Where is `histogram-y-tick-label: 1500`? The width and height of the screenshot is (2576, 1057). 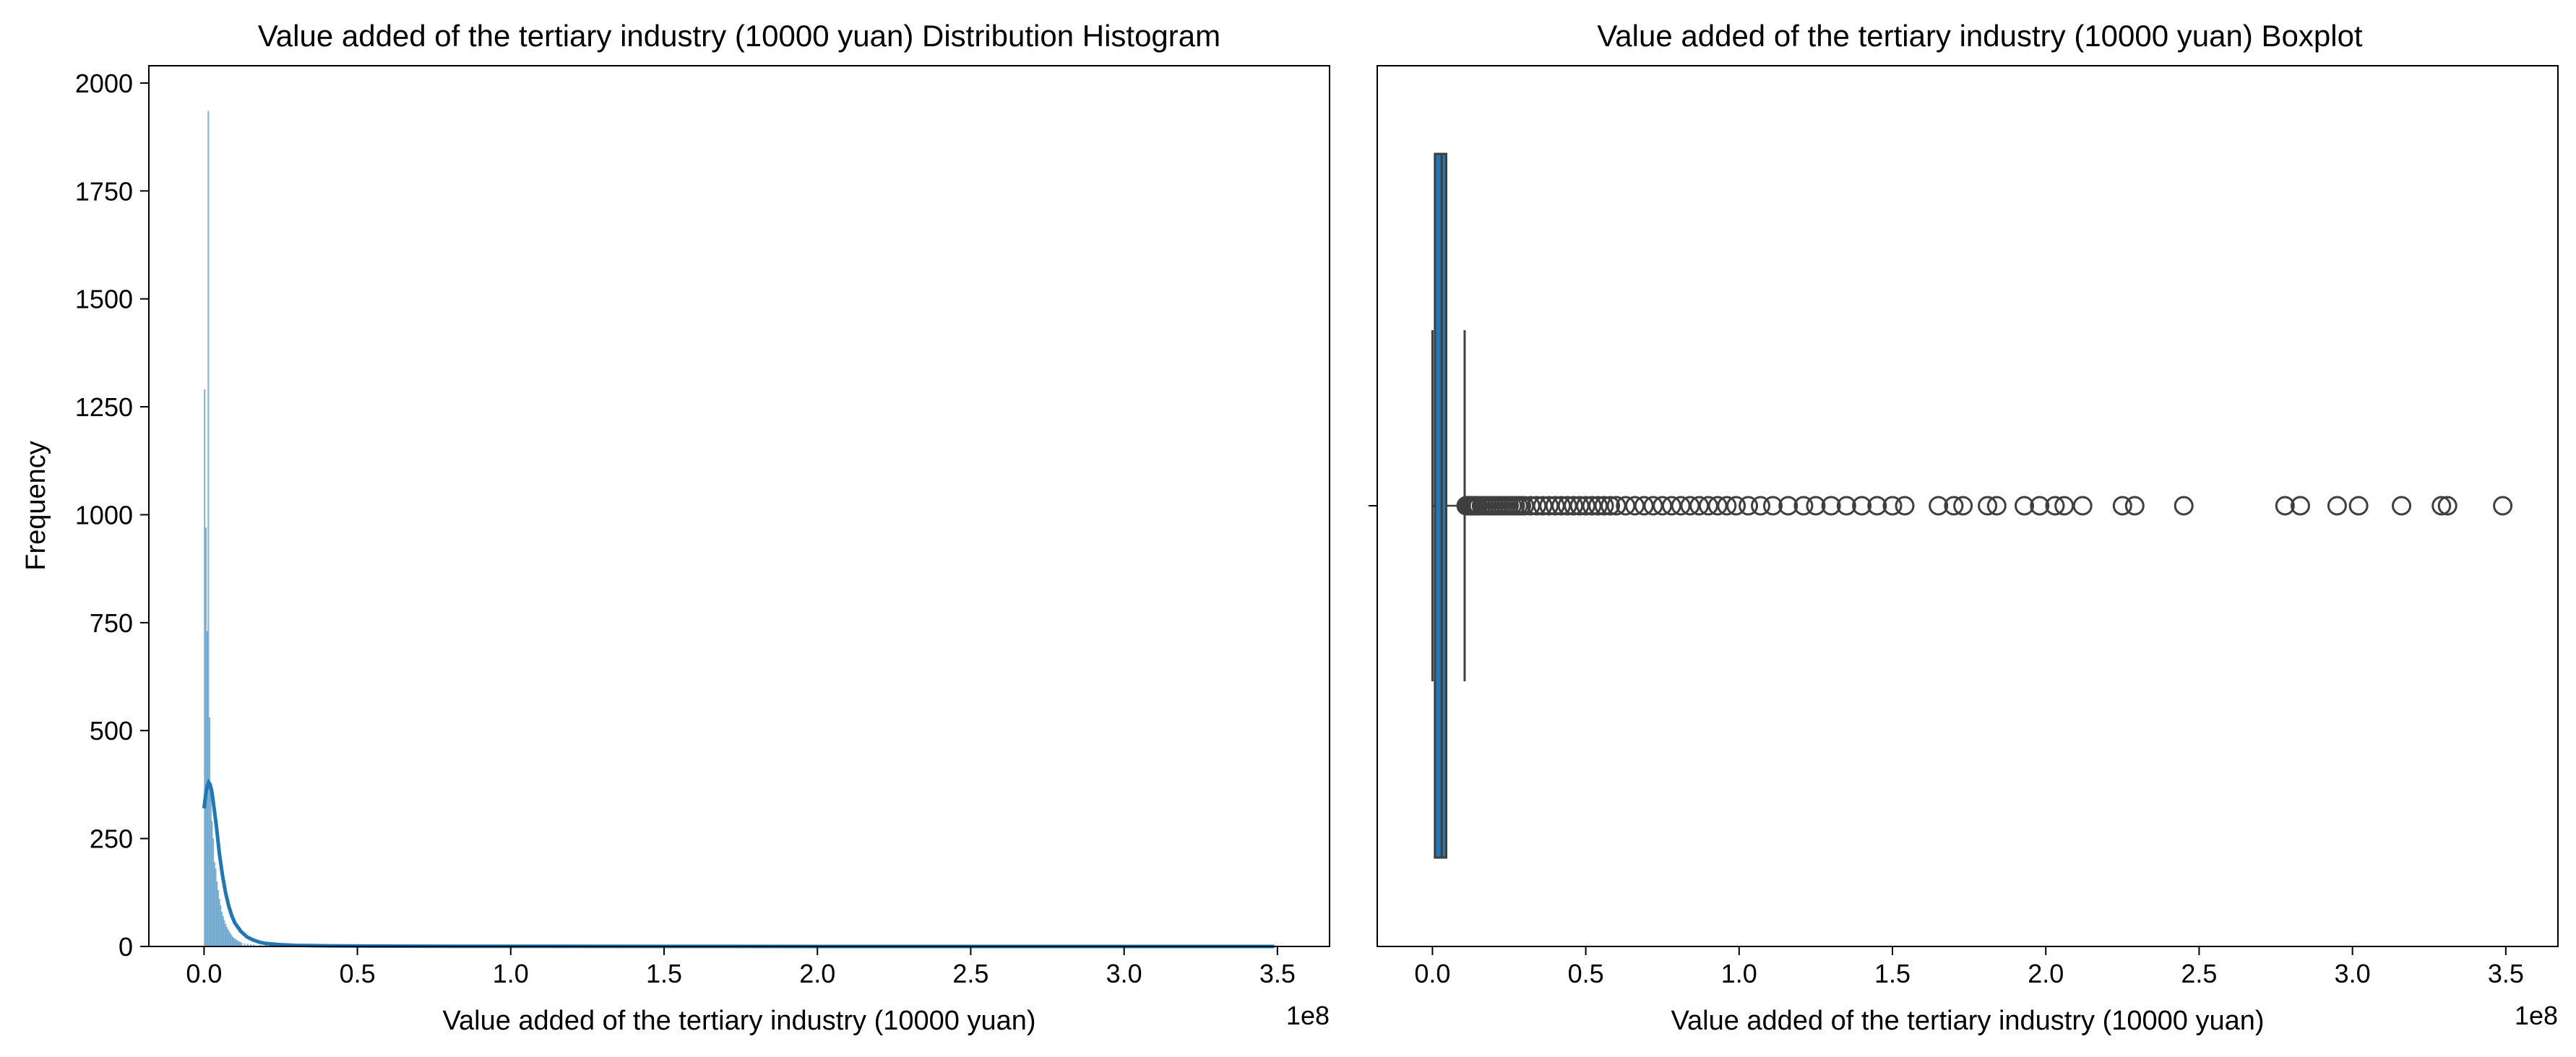
histogram-y-tick-label: 1500 is located at coordinates (104, 299).